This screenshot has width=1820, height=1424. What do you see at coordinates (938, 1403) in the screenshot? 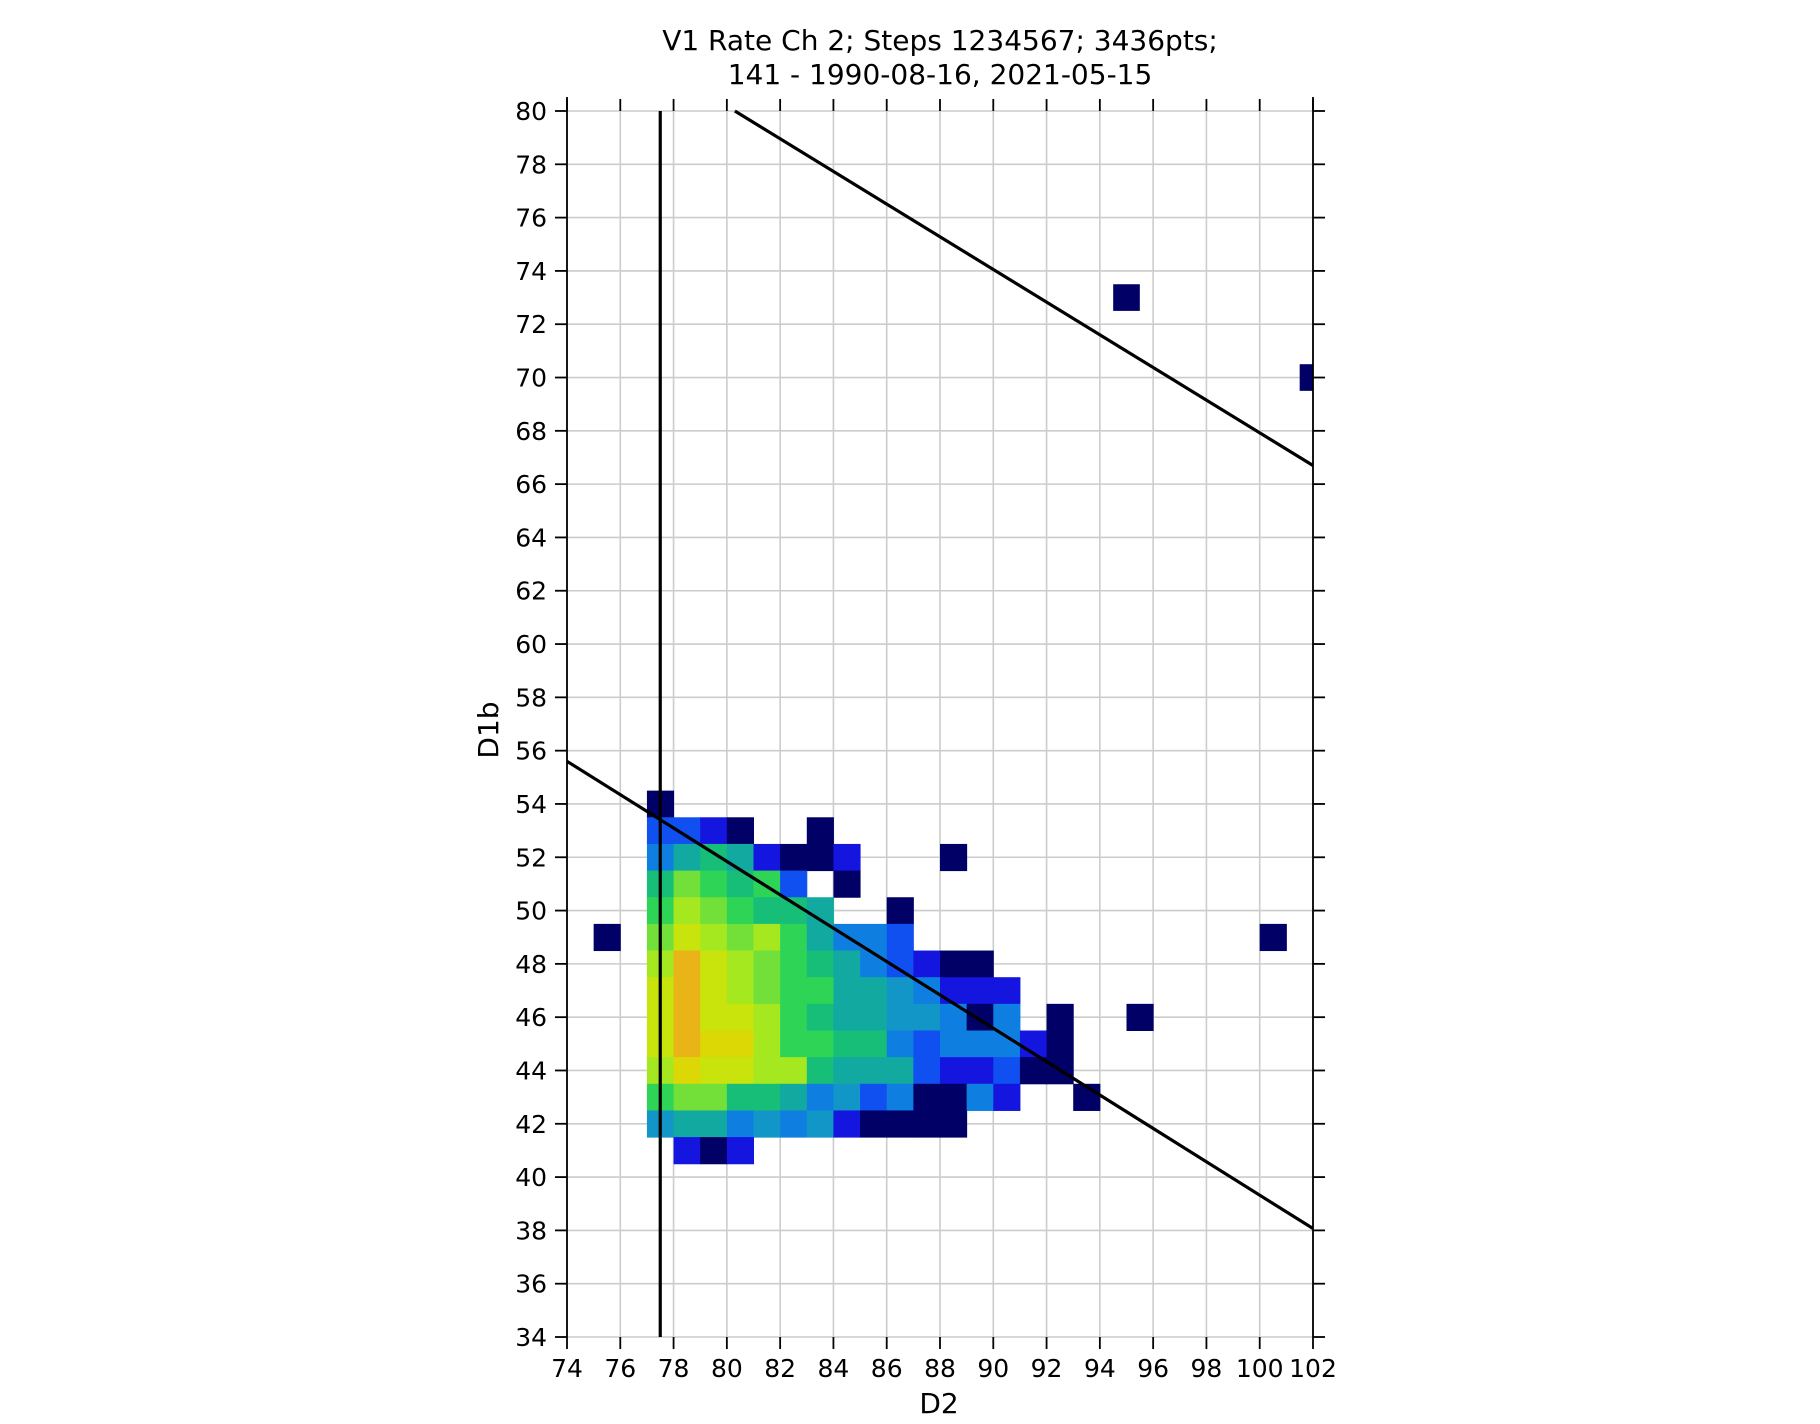
I see `x-axis-label: D2` at bounding box center [938, 1403].